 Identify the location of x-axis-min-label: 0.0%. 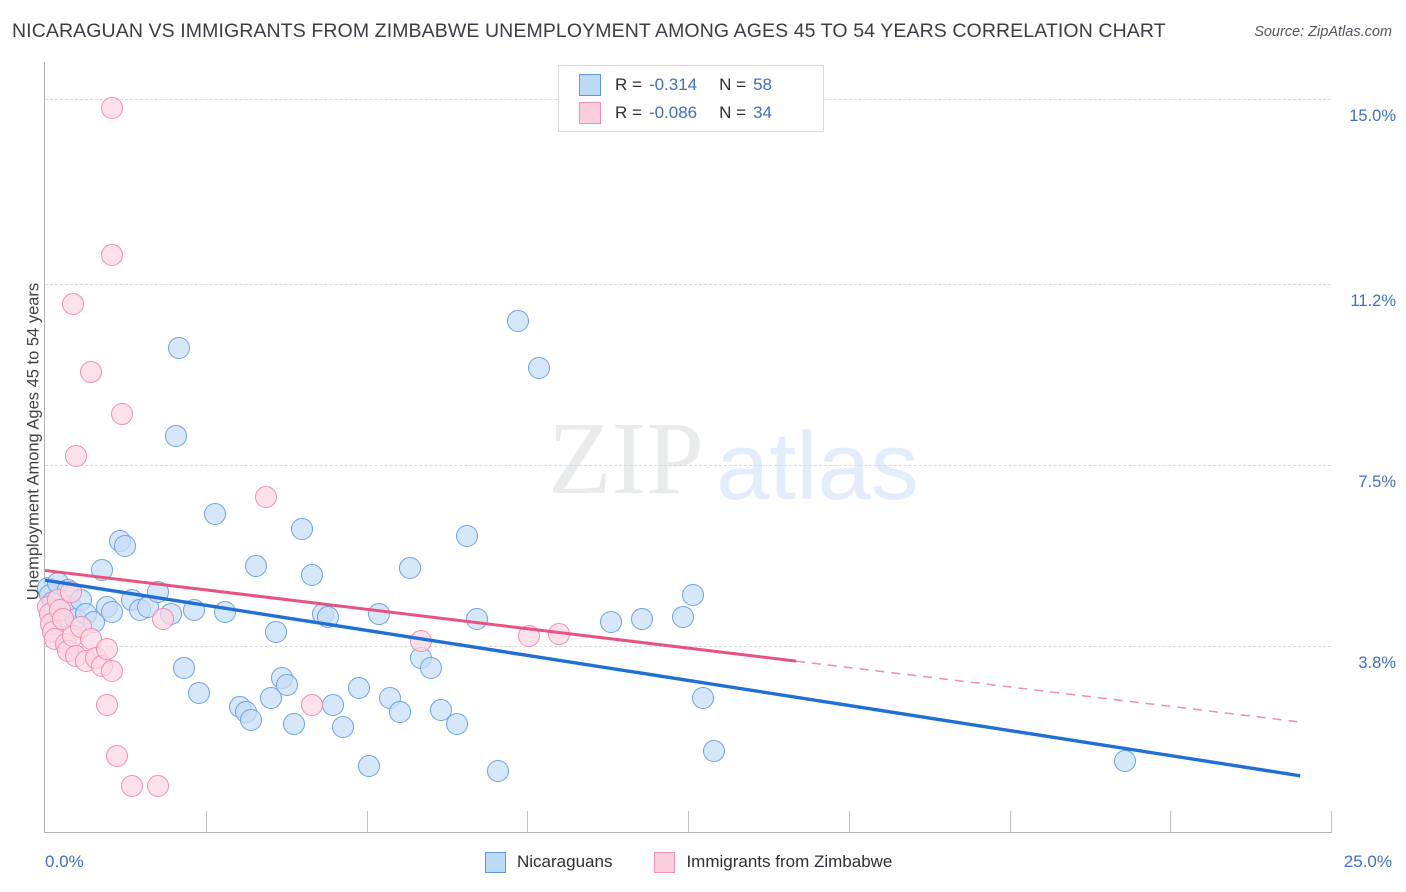
(64, 861).